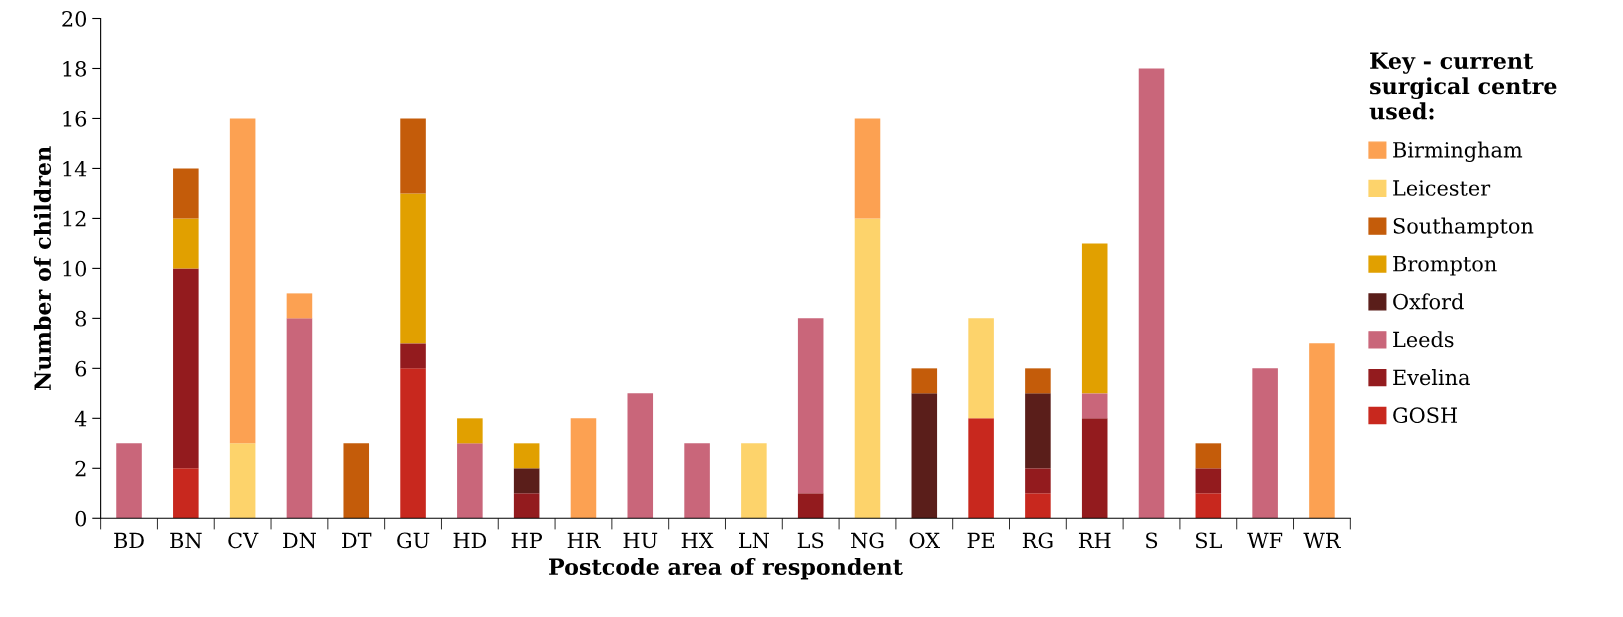 This screenshot has width=1623, height=617. Describe the element at coordinates (867, 540) in the screenshot. I see `x-tick-label: NG` at that location.